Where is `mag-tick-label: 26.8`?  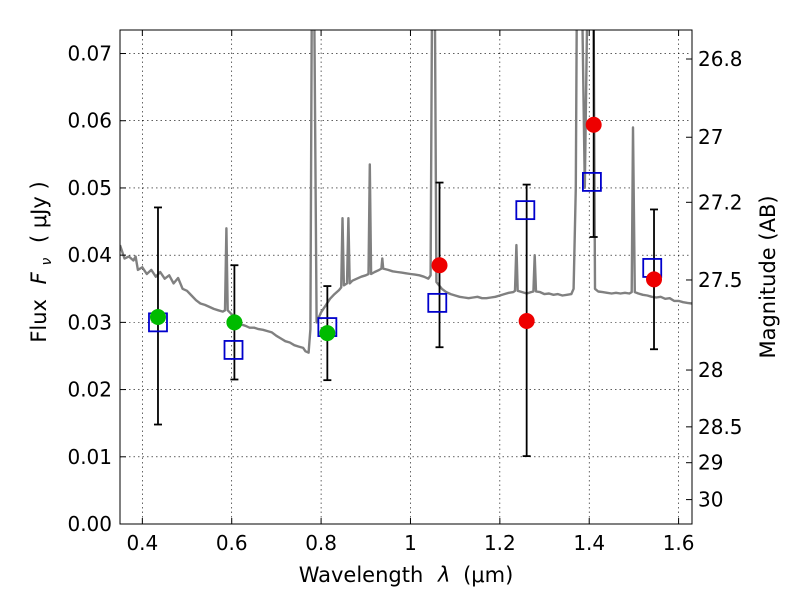 mag-tick-label: 26.8 is located at coordinates (720, 59).